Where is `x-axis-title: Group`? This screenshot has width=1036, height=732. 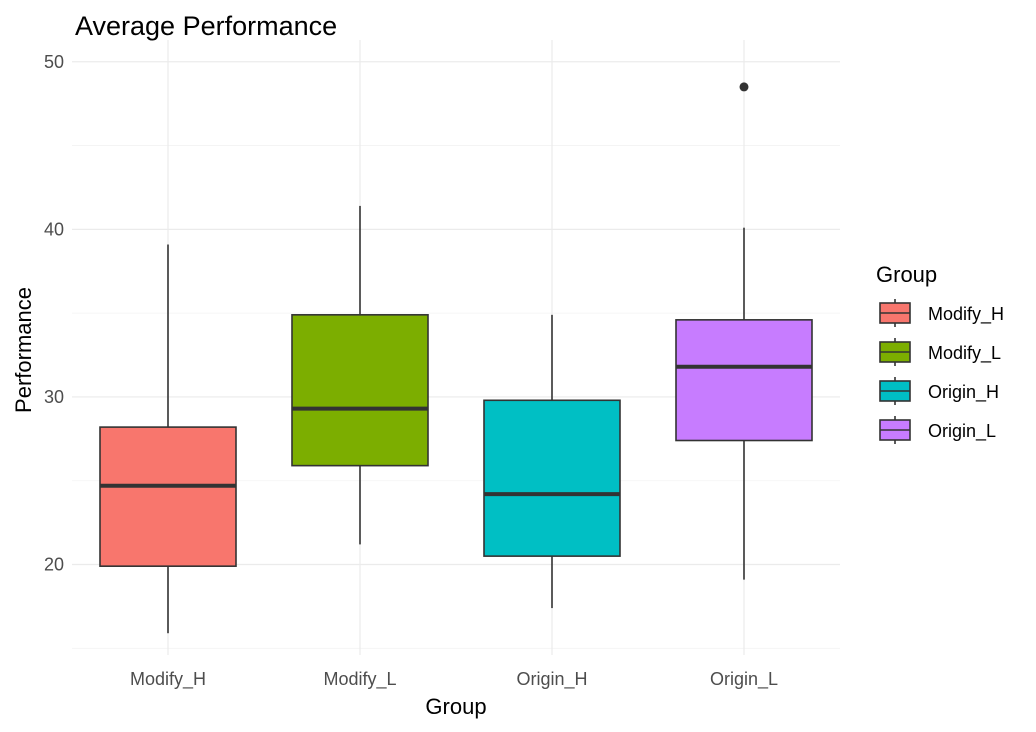
x-axis-title: Group is located at coordinates (455, 706).